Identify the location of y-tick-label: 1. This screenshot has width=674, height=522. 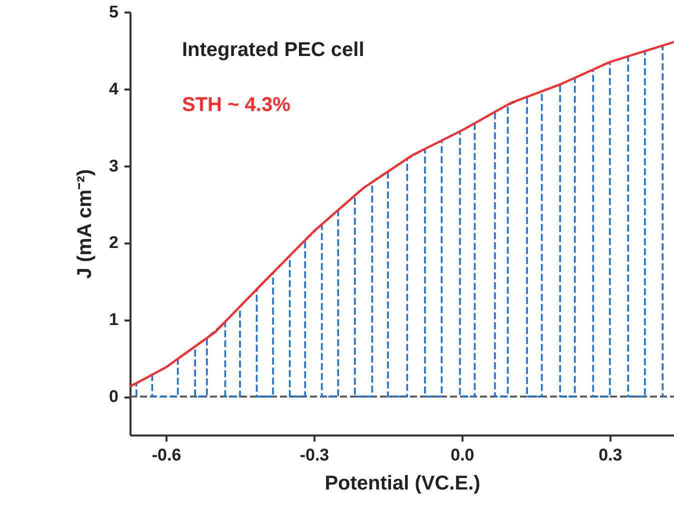
(113, 320).